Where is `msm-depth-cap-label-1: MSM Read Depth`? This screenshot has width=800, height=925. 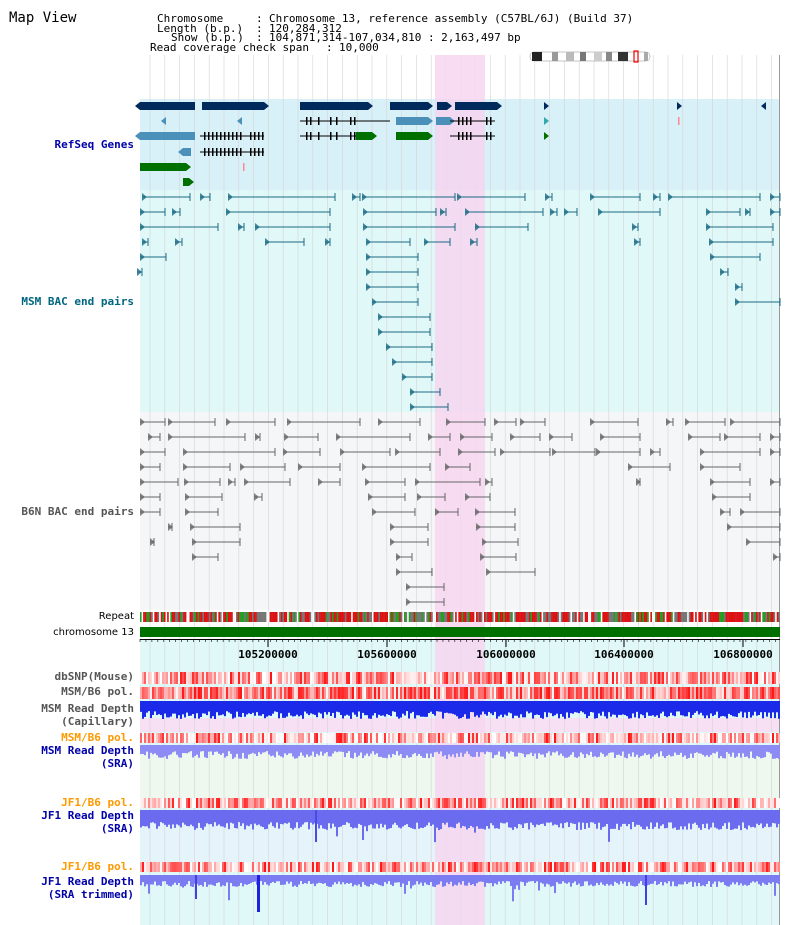
msm-depth-cap-label-1: MSM Read Depth is located at coordinates (87, 708).